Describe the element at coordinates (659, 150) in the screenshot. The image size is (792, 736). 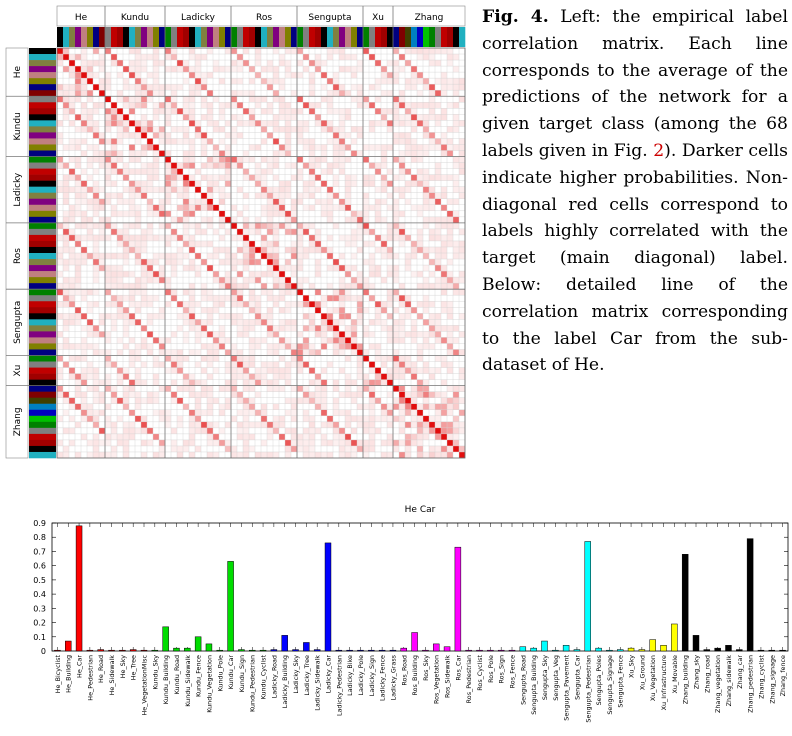
I see `figure-reference-link: 2` at that location.